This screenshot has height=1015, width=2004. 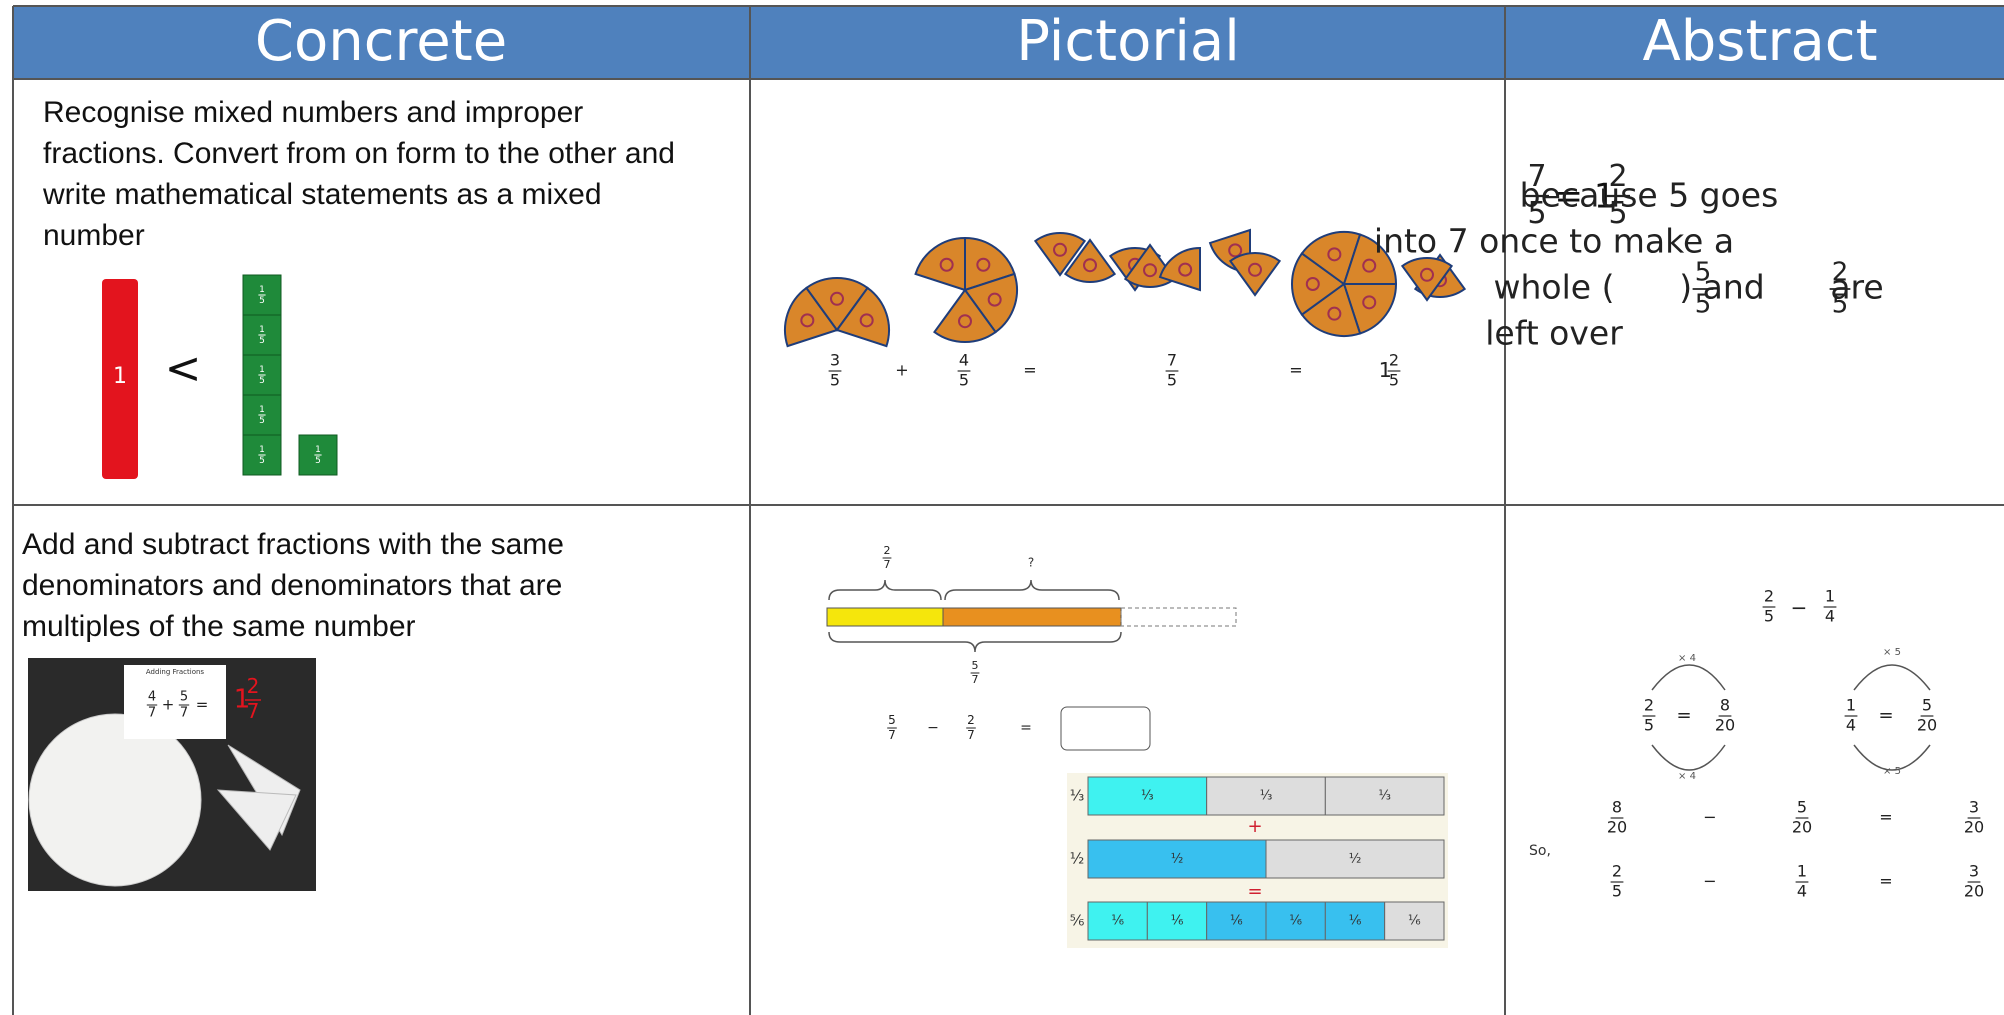 What do you see at coordinates (175, 672) in the screenshot?
I see `card-title: Adding Fractions` at bounding box center [175, 672].